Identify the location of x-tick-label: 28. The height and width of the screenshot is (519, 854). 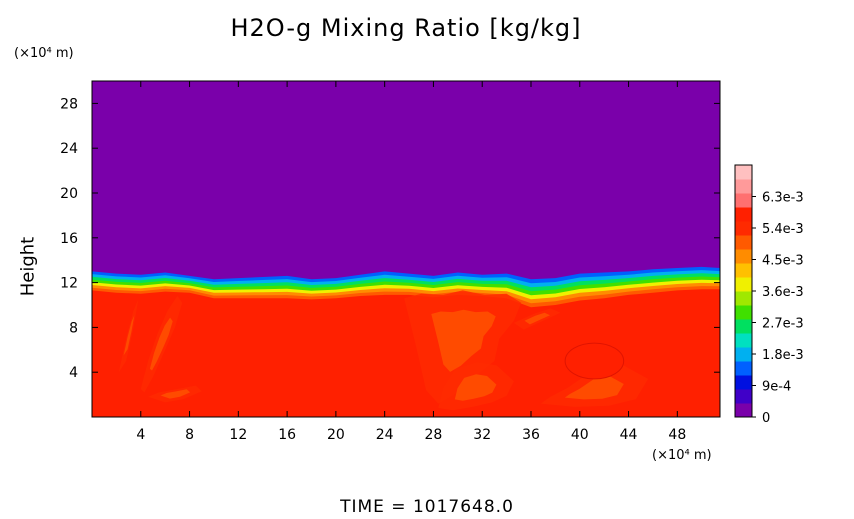
(434, 435).